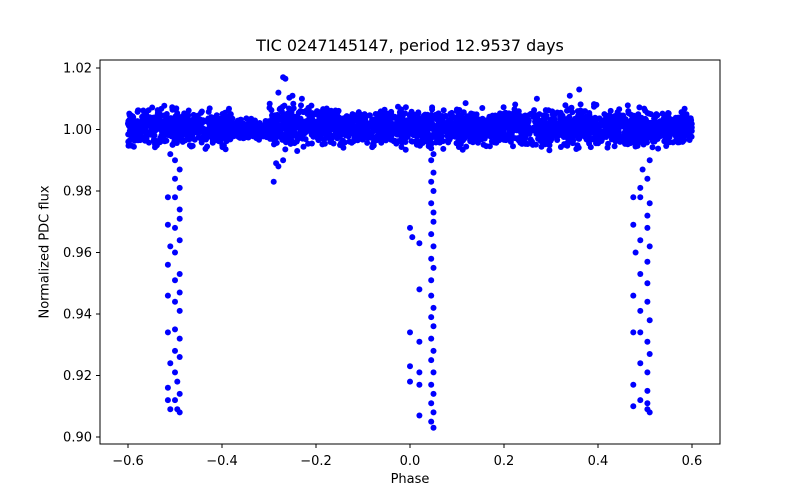  Describe the element at coordinates (77, 192) in the screenshot. I see `svg-text: 0.98` at that location.